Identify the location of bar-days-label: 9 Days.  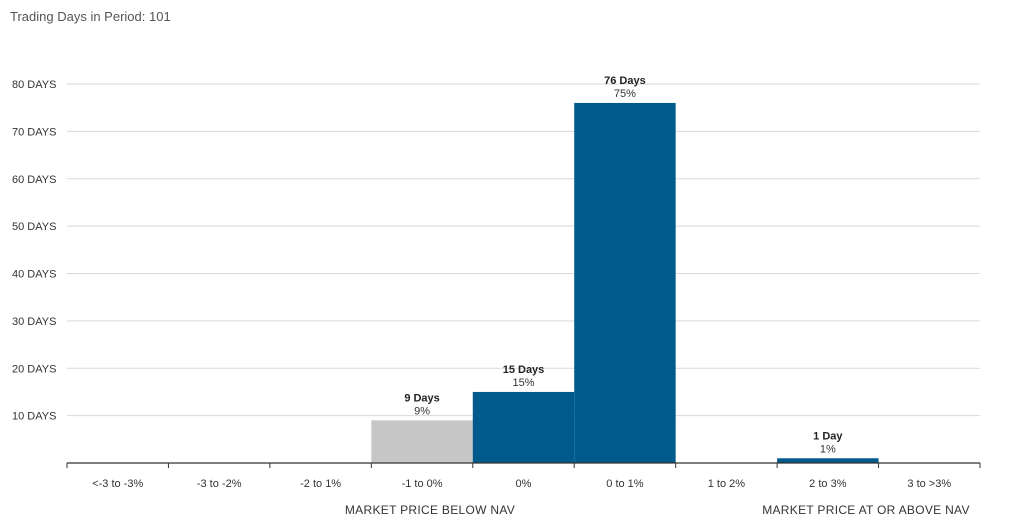
(421, 398).